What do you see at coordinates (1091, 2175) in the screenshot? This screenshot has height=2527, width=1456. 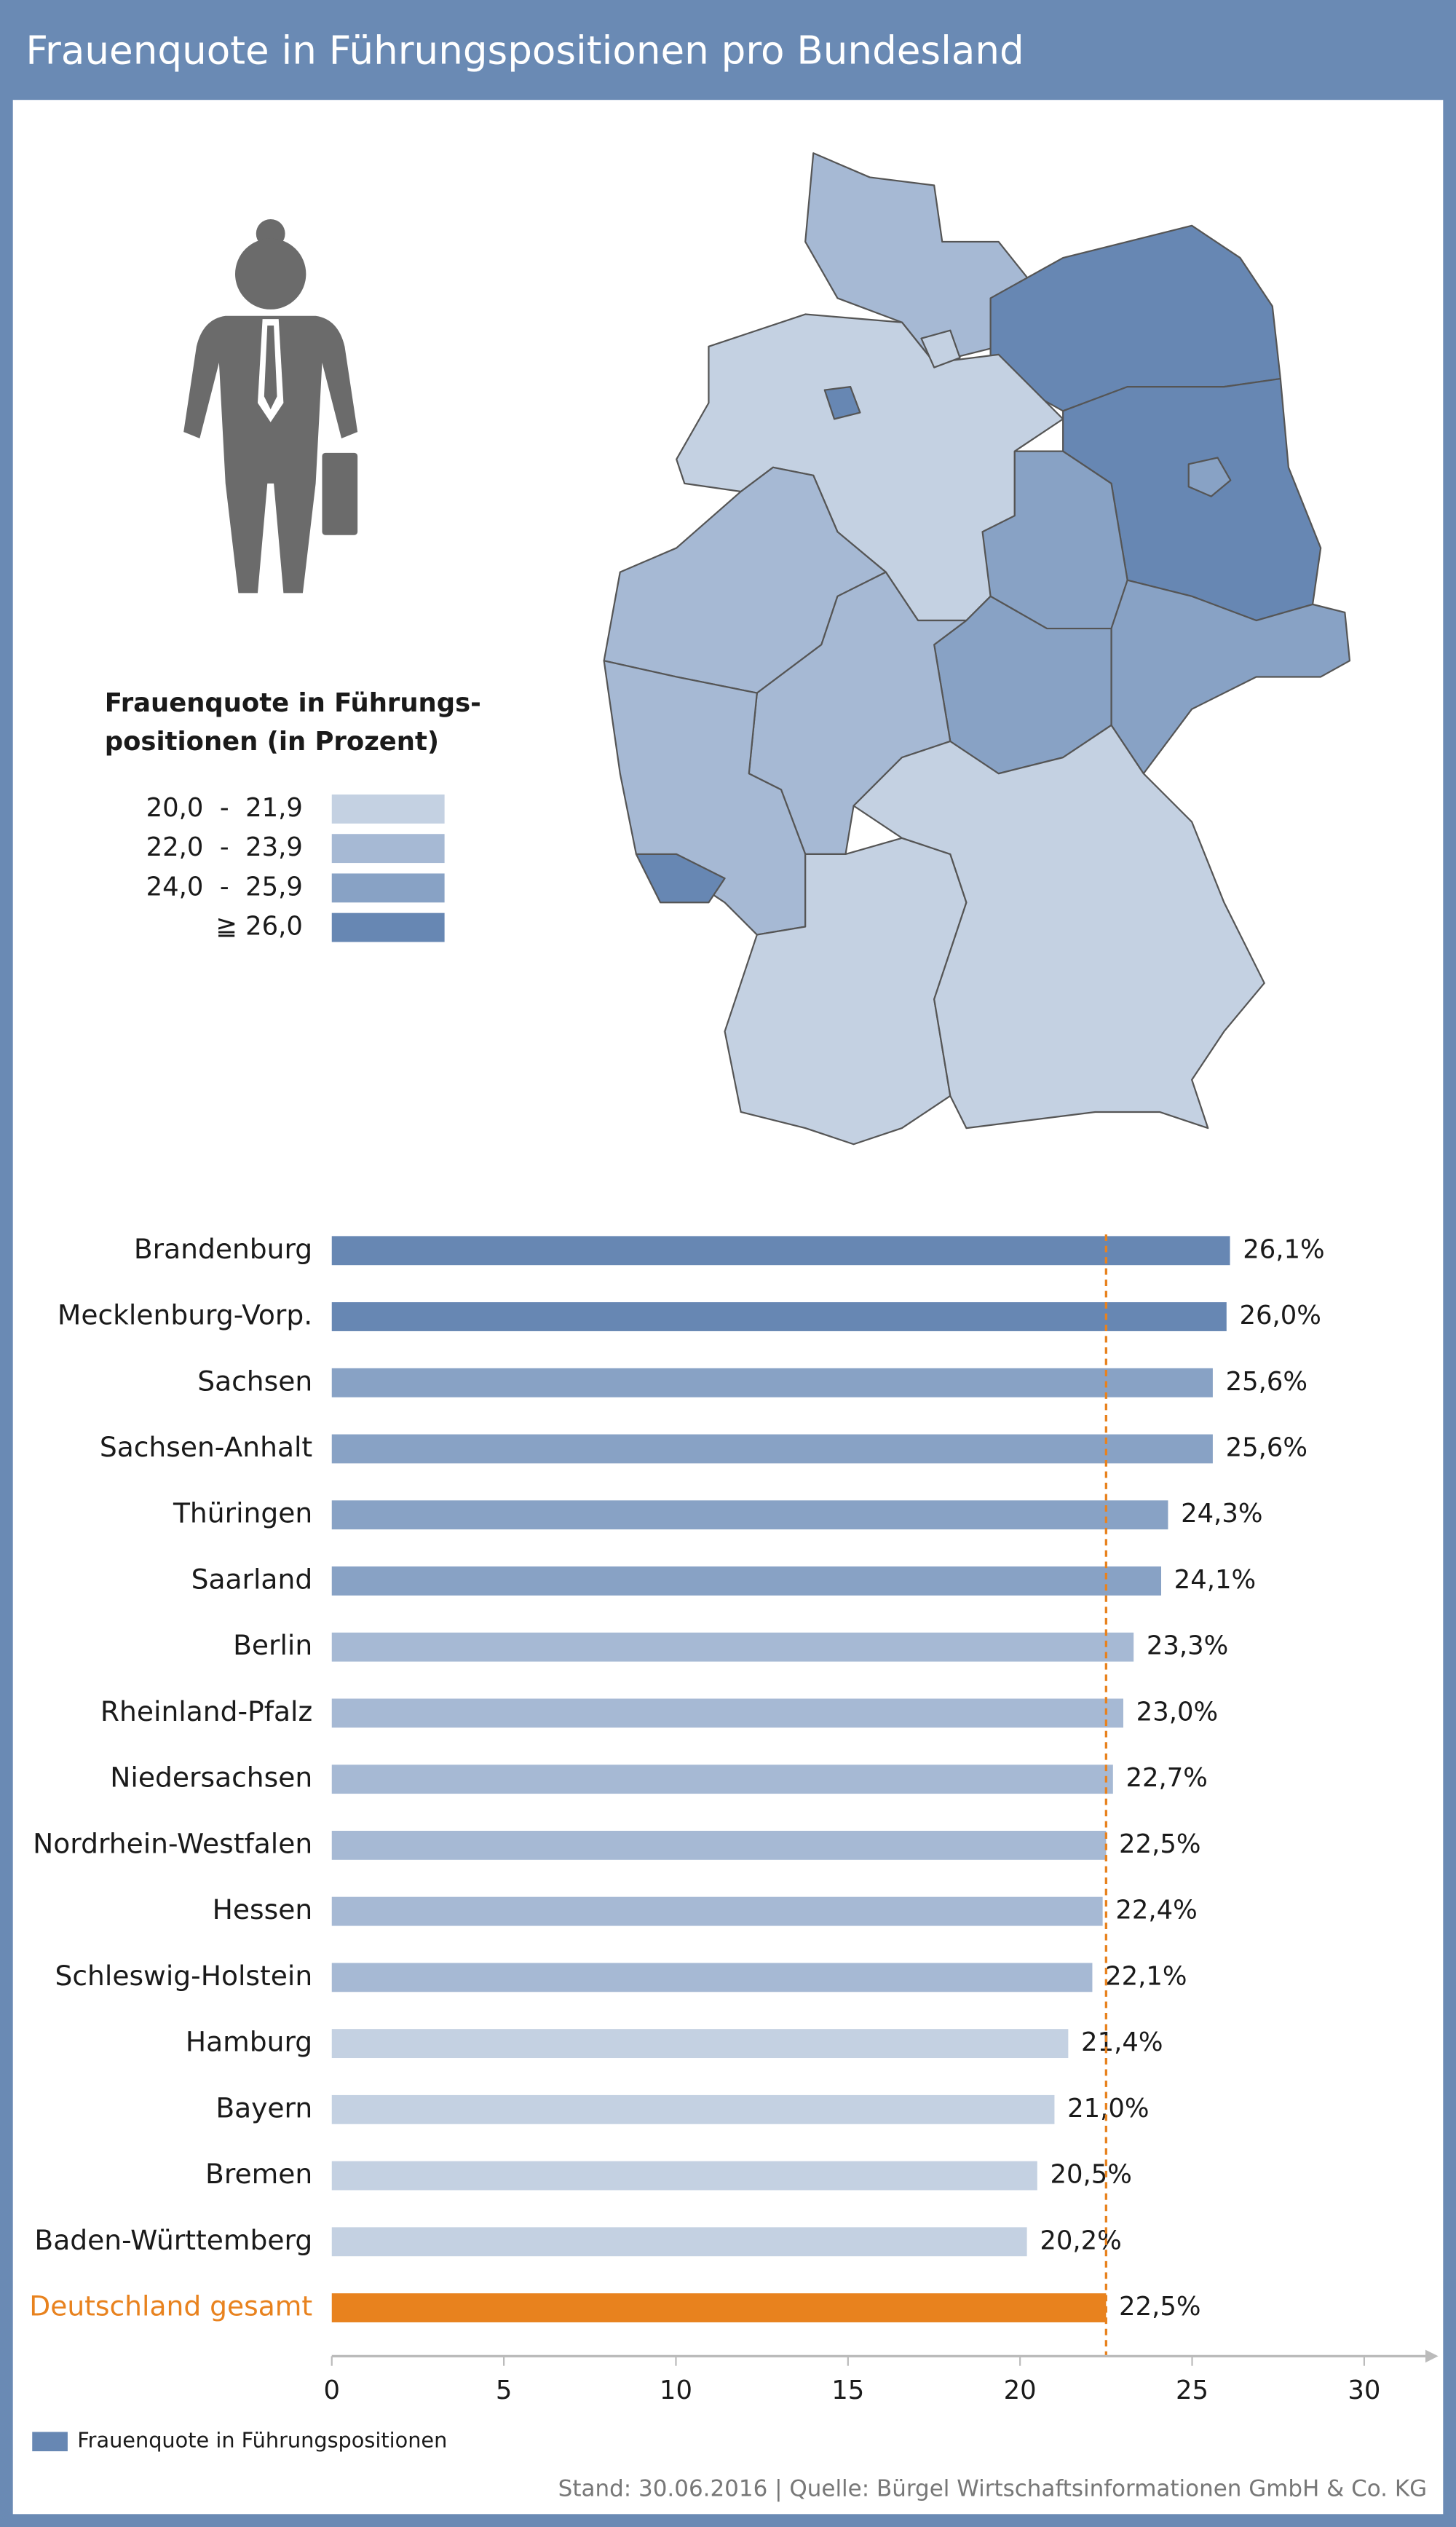 I see `value-label: 20,5%` at bounding box center [1091, 2175].